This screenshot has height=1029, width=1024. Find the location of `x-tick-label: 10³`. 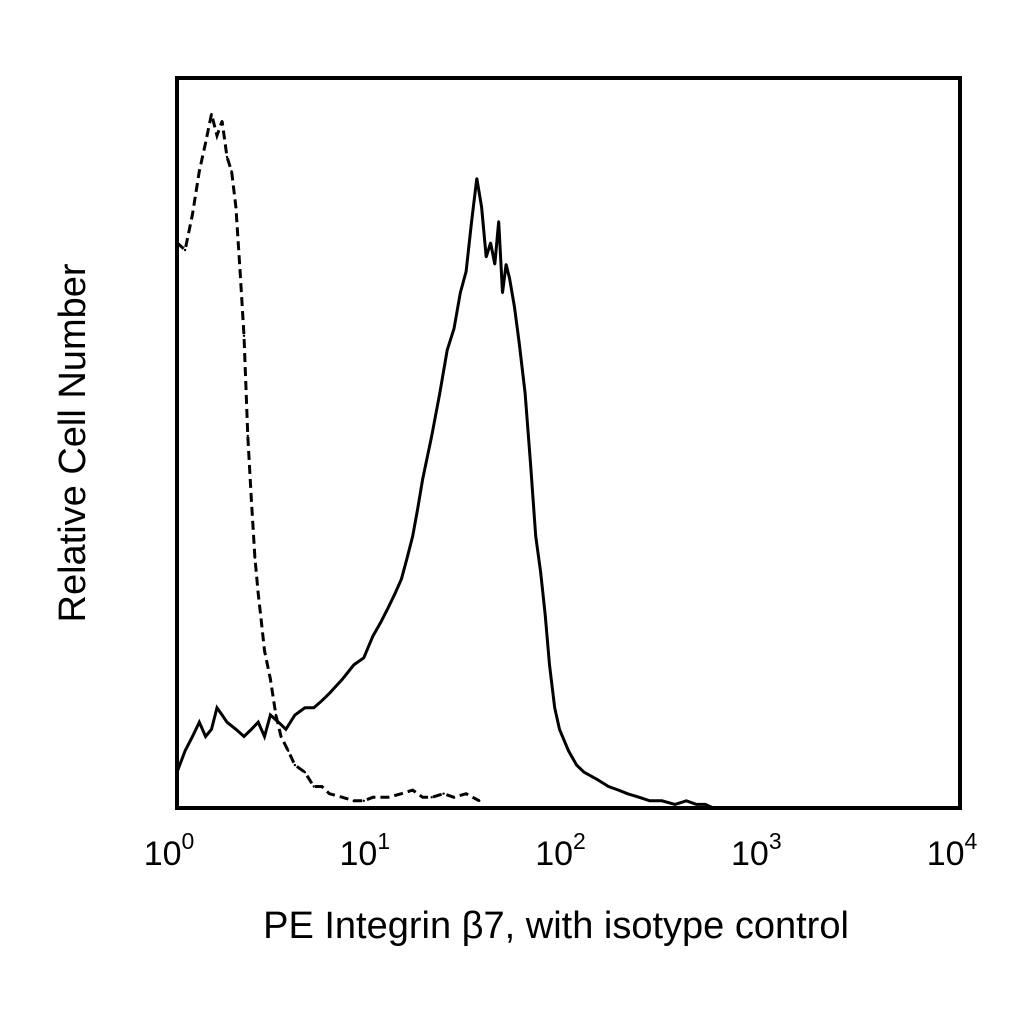

x-tick-label: 10³ is located at coordinates (756, 850).